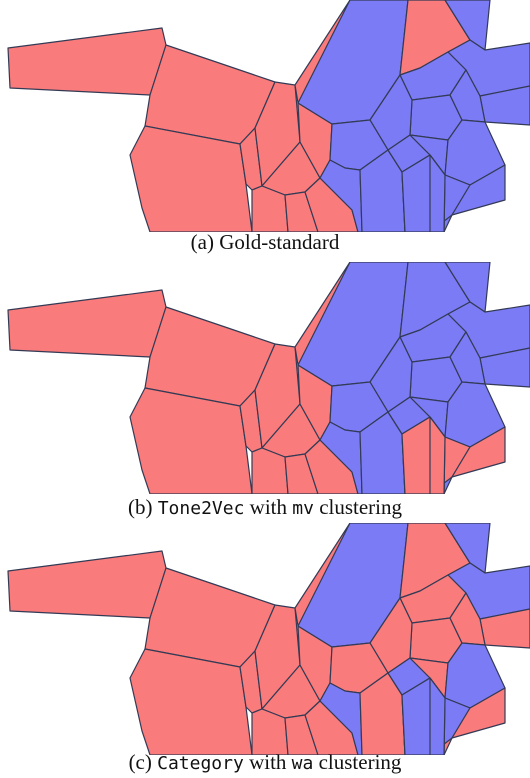 This screenshot has height=778, width=530. I want to click on caption-c-with: with, so click(267, 762).